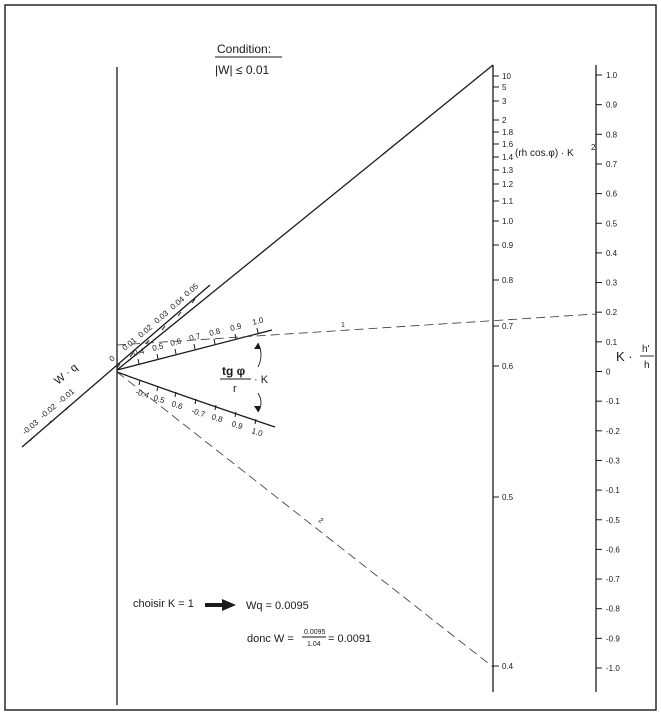 The image size is (661, 715). What do you see at coordinates (612, 75) in the screenshot?
I see `kh-tick-label: 1.0` at bounding box center [612, 75].